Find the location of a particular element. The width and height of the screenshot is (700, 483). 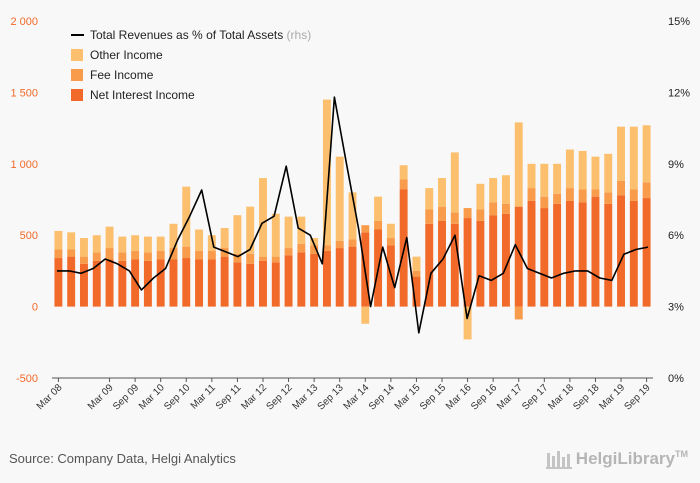

y-right-tick-label: 15% is located at coordinates (679, 22).